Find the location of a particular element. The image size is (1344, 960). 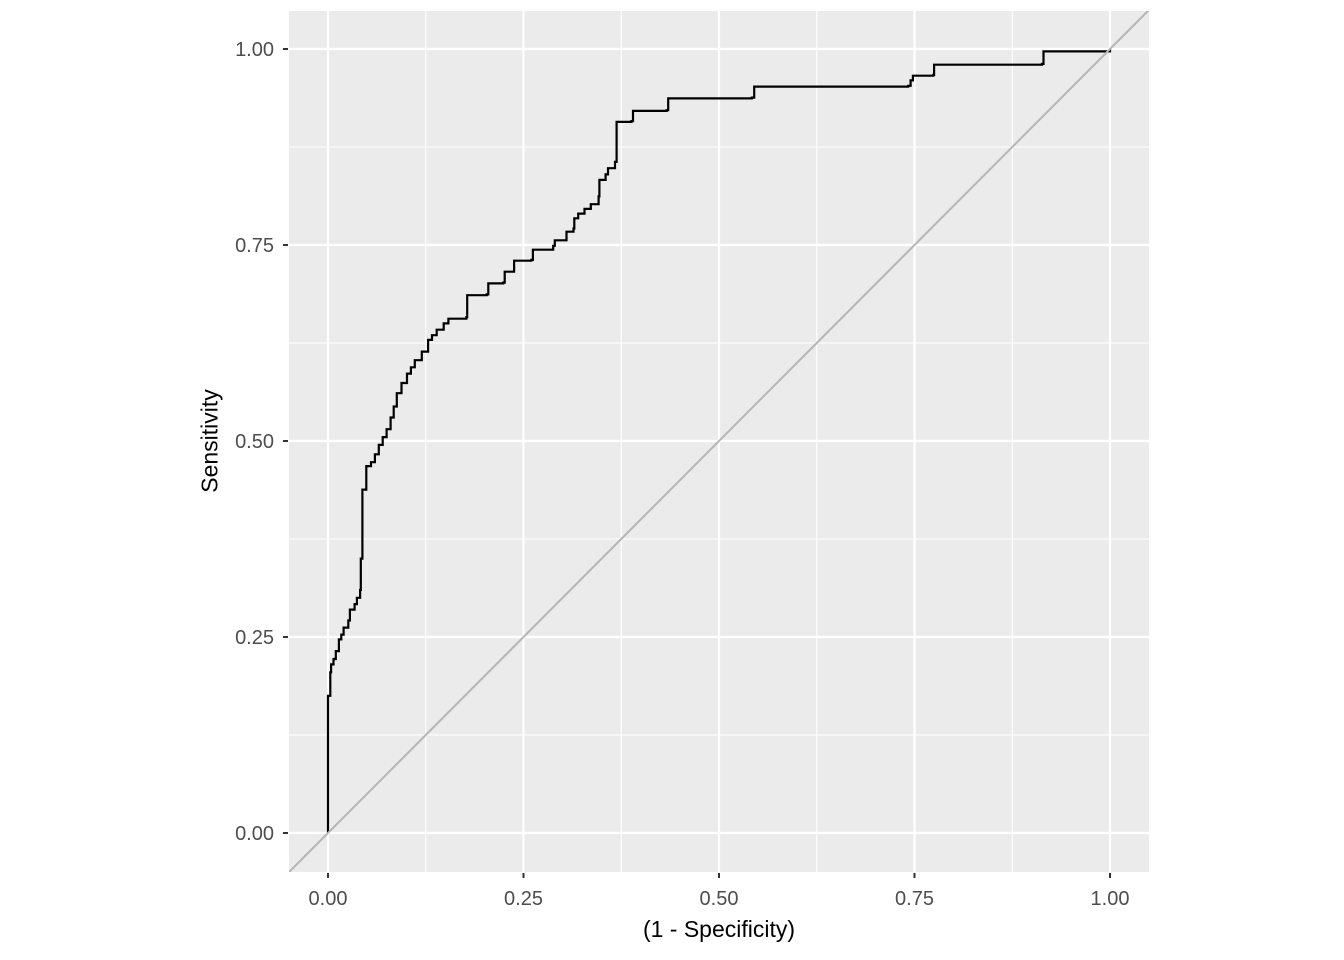

y-tick-label: 0.00 is located at coordinates (254, 834).